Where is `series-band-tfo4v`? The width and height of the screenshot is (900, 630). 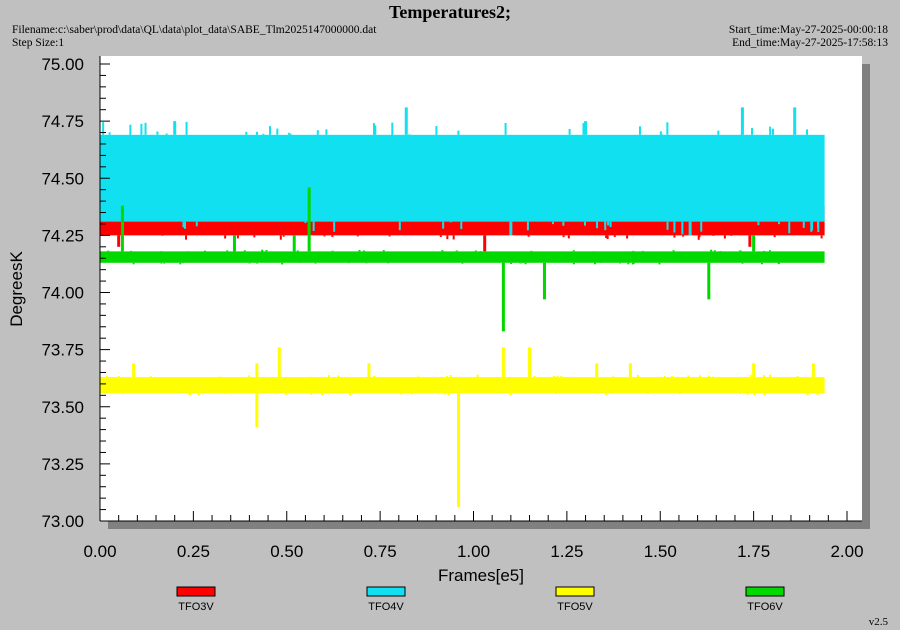 series-band-tfo4v is located at coordinates (462, 178).